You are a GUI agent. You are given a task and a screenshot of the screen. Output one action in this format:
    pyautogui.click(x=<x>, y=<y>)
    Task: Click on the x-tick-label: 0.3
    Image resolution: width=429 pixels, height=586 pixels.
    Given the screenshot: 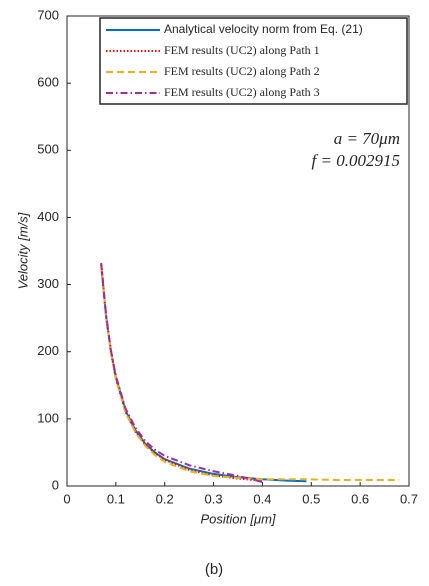 What is the action you would take?
    pyautogui.click(x=214, y=498)
    